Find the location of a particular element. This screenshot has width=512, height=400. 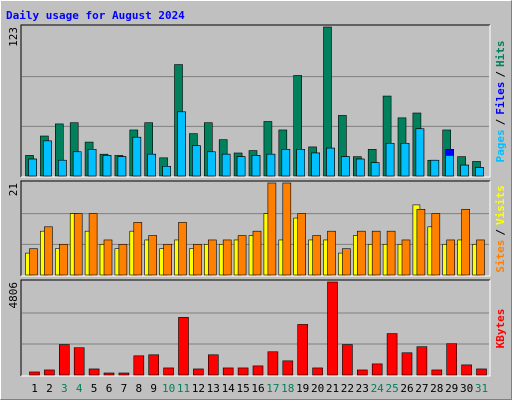

x-tick-label: 10 is located at coordinates (168, 388).